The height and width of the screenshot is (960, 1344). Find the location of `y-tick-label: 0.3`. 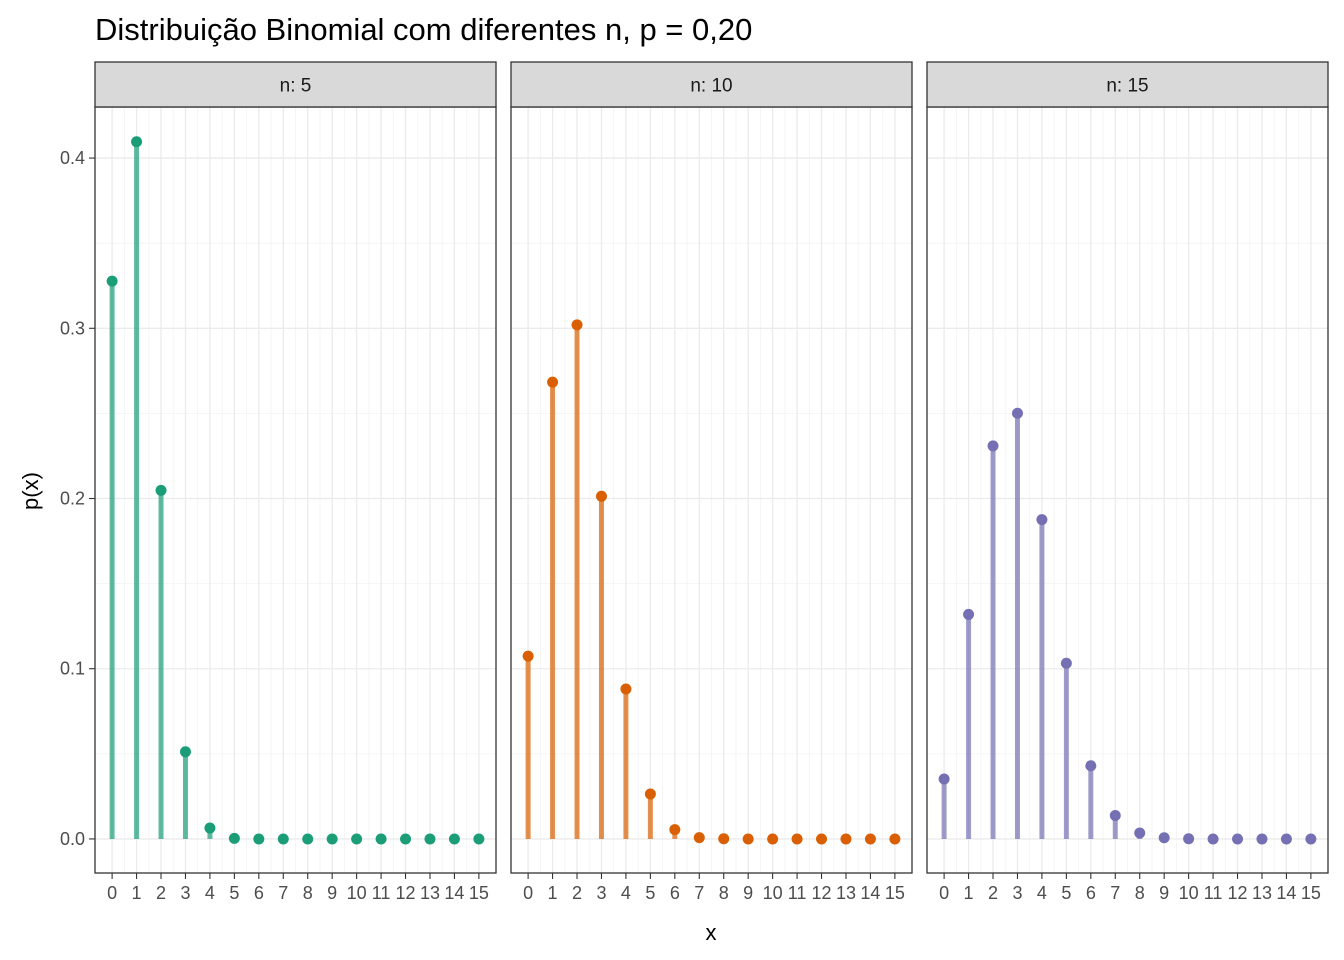

y-tick-label: 0.3 is located at coordinates (72, 328).